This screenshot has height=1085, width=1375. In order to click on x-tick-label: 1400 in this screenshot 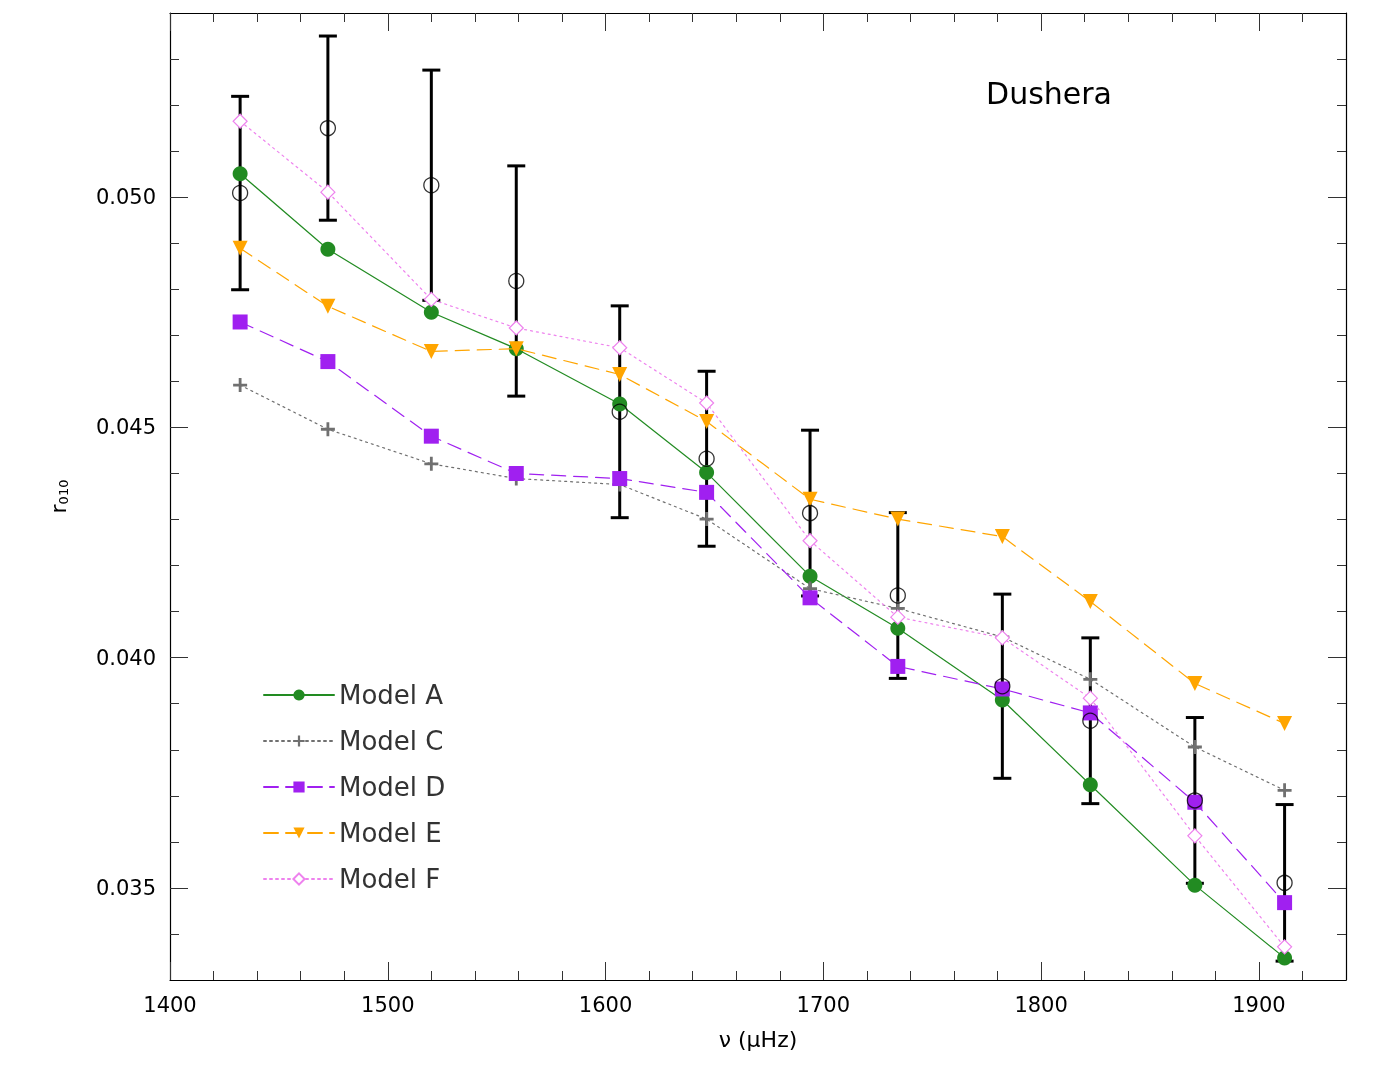, I will do `click(170, 1004)`.